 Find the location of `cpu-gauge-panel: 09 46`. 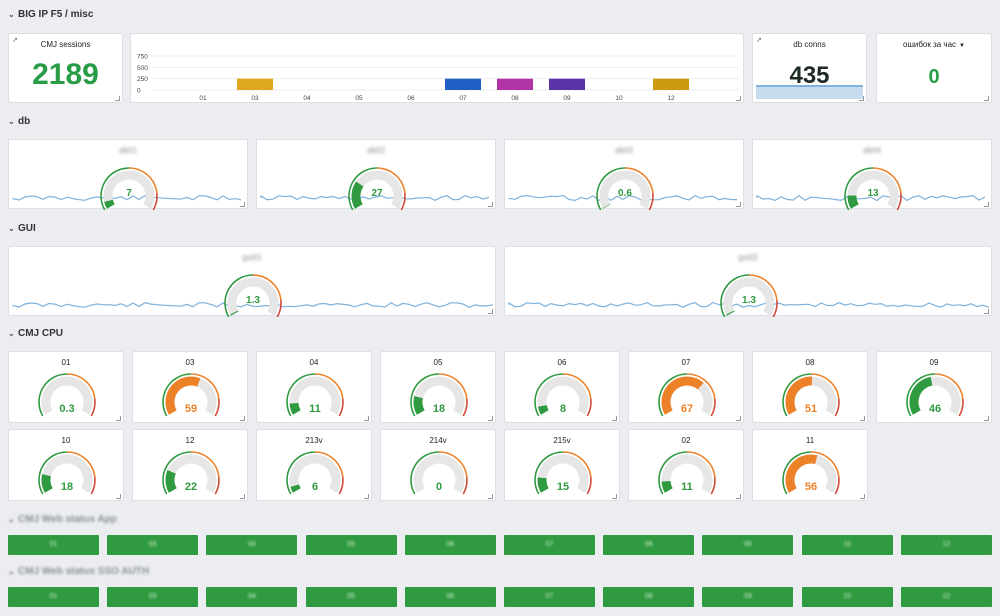

cpu-gauge-panel: 09 46 is located at coordinates (934, 387).